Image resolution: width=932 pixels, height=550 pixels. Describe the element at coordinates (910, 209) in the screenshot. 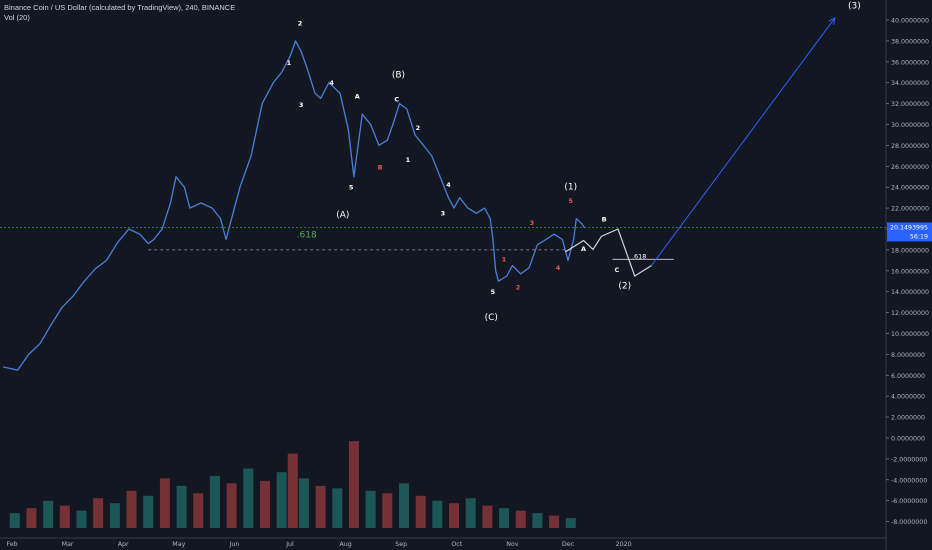

I see `y-tick-label: 22.0000000` at that location.